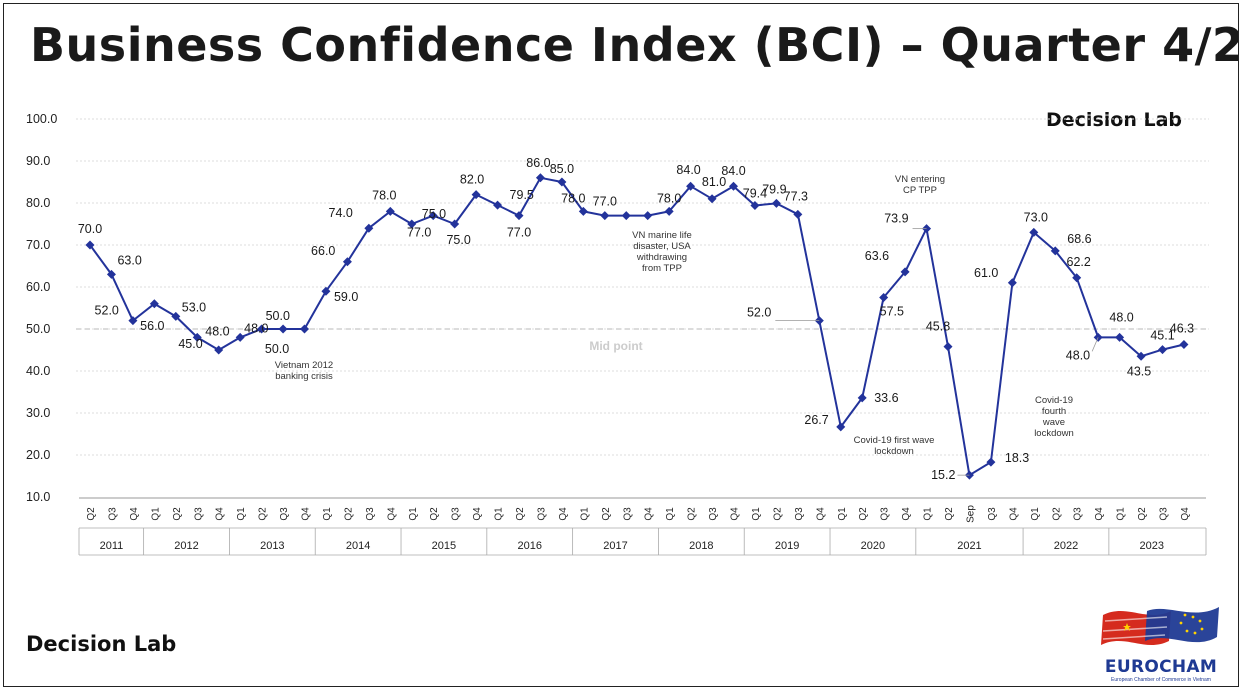  I want to click on data-label: 63.6, so click(877, 256).